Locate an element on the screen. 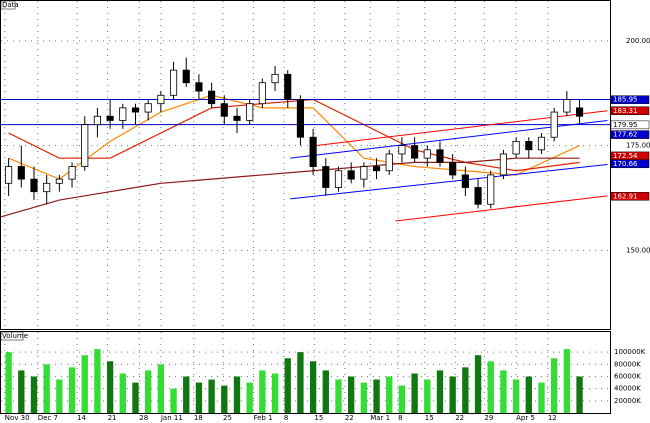 Image resolution: width=650 pixels, height=423 pixels. x-tick-label: 14 is located at coordinates (81, 418).